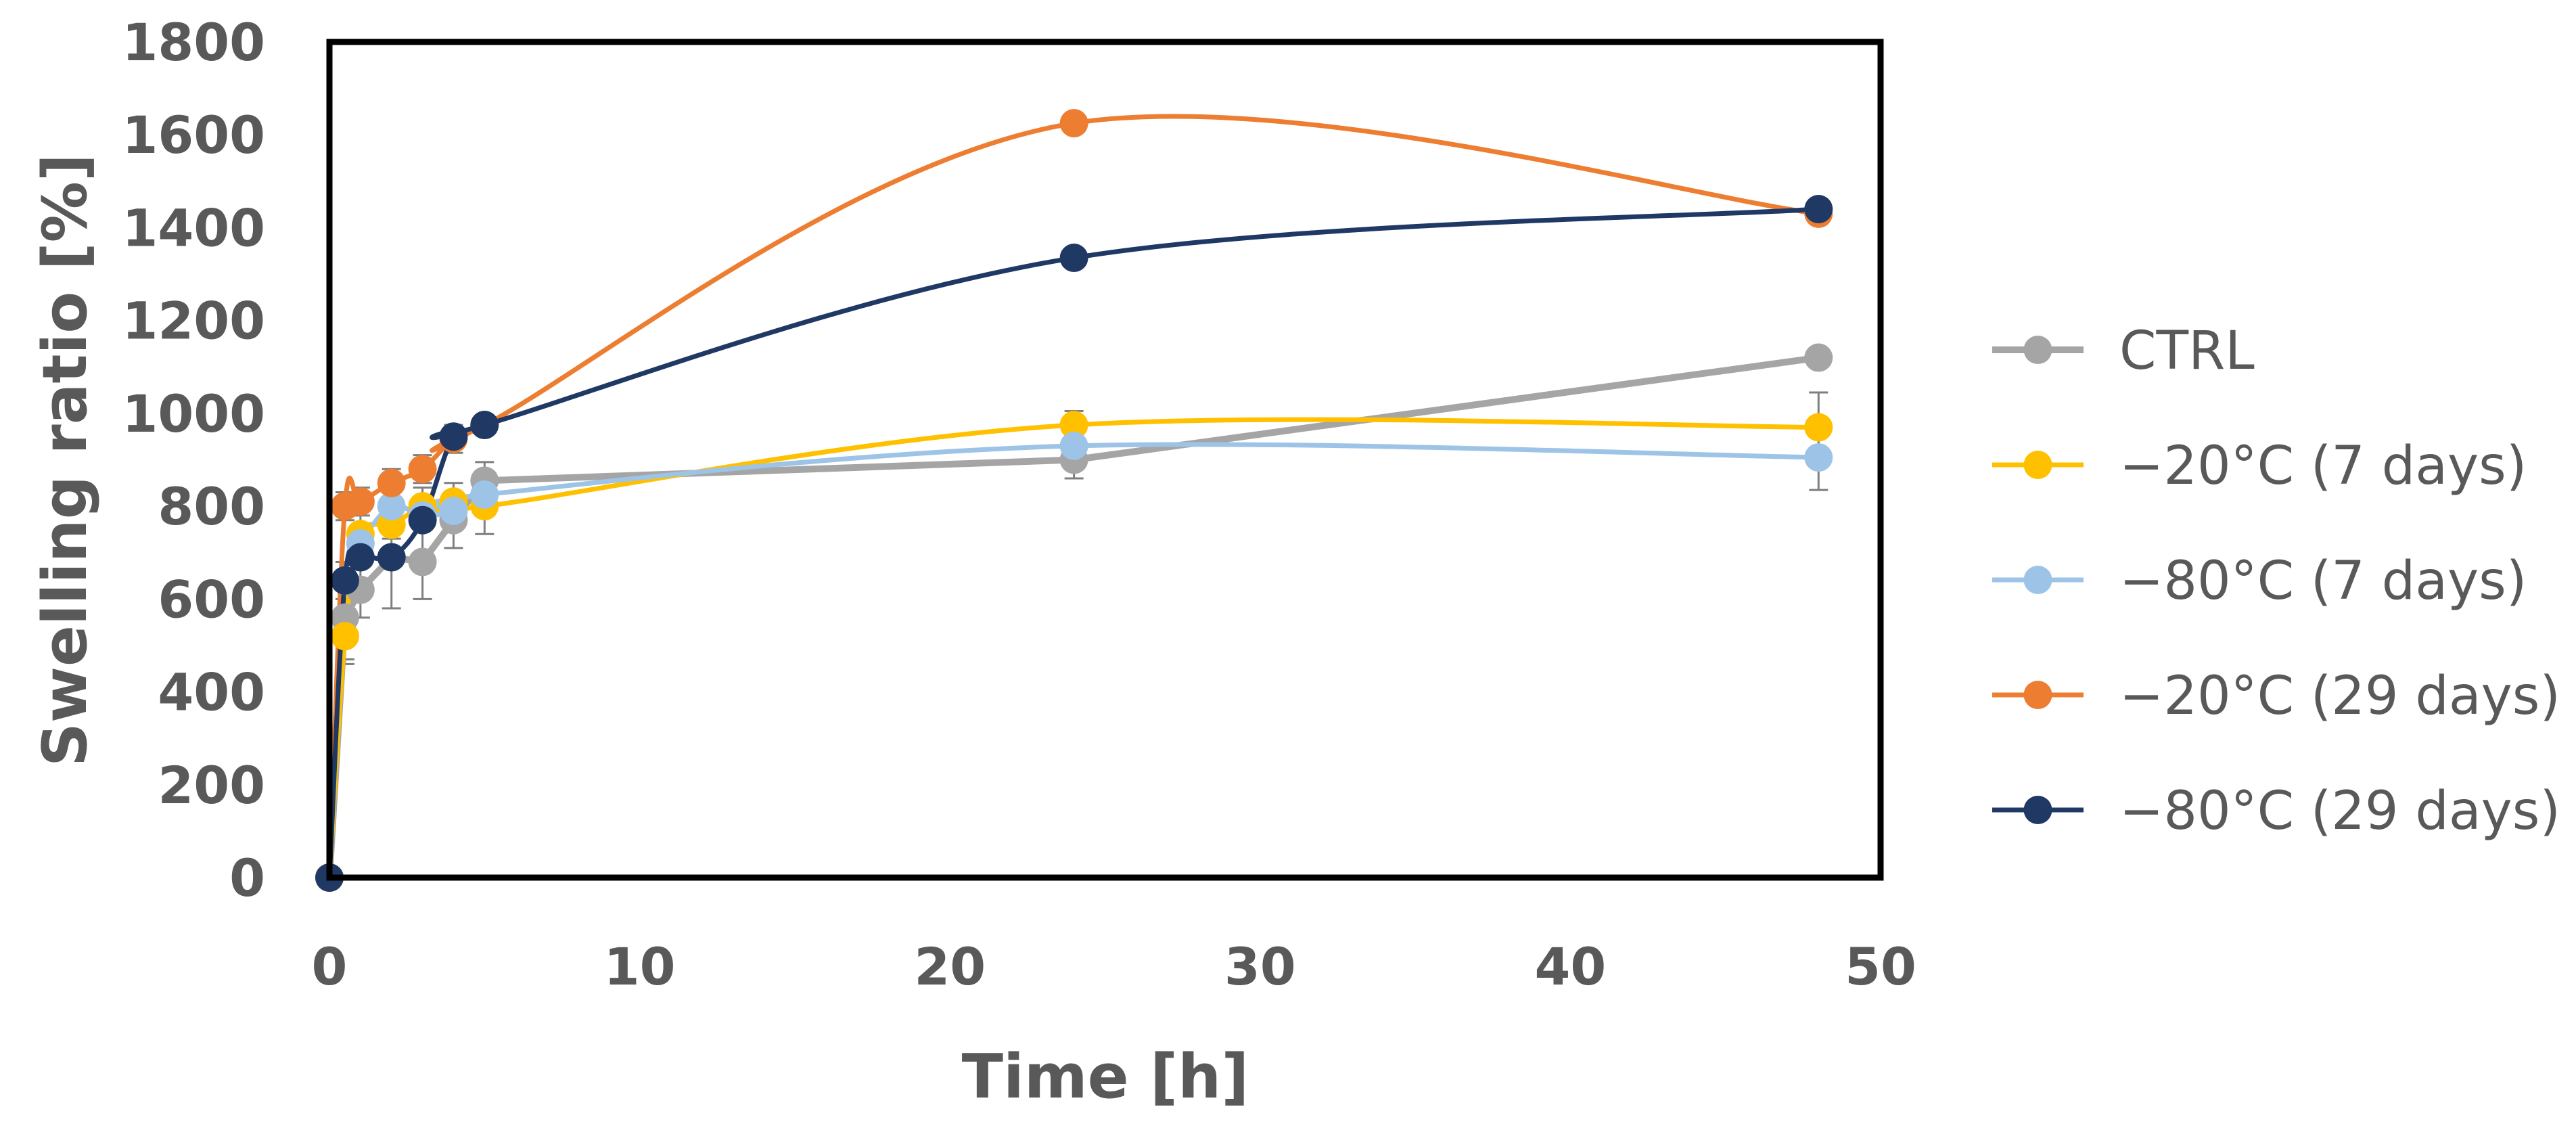 This screenshot has width=2576, height=1130. I want to click on x-axis-title: Time [h], so click(1105, 1076).